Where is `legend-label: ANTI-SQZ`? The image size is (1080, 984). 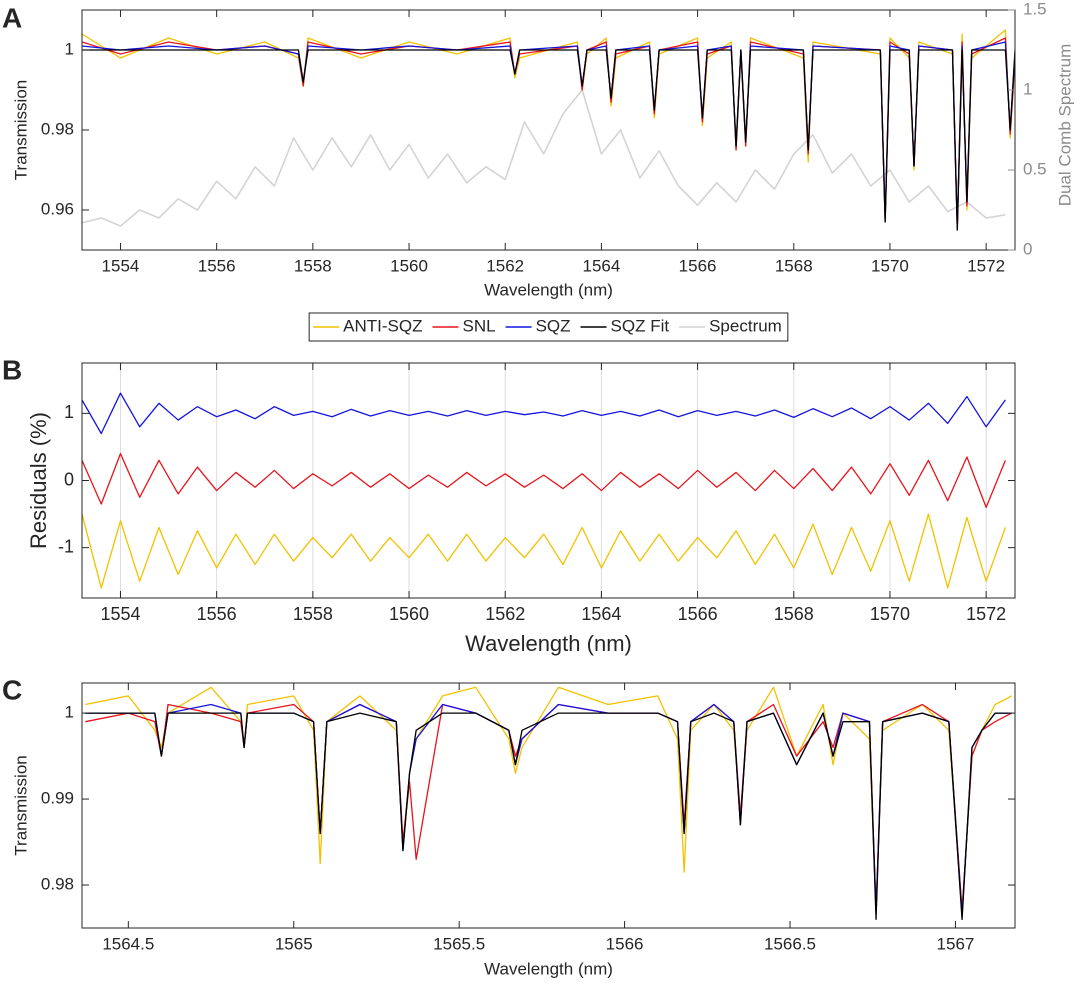 legend-label: ANTI-SQZ is located at coordinates (382, 325).